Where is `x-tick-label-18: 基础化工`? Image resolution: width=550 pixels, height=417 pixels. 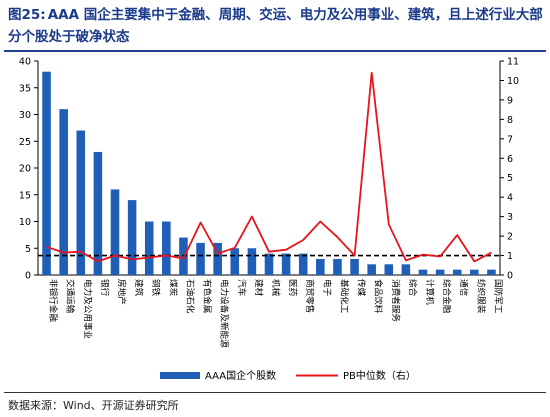 x-tick-label-18: 基础化工 is located at coordinates (344, 296).